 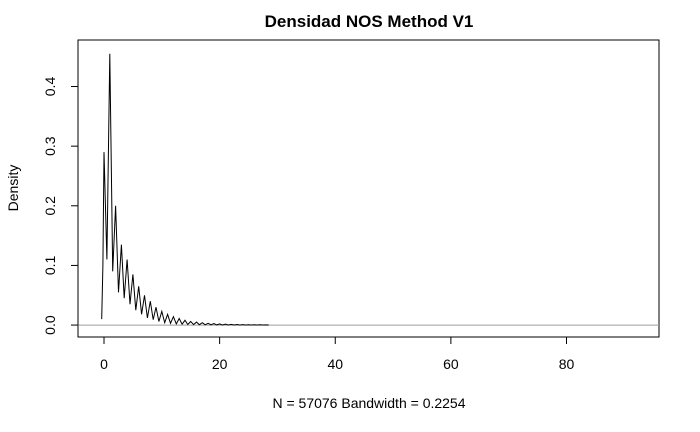 I want to click on x-tick-label: 80, so click(x=567, y=364).